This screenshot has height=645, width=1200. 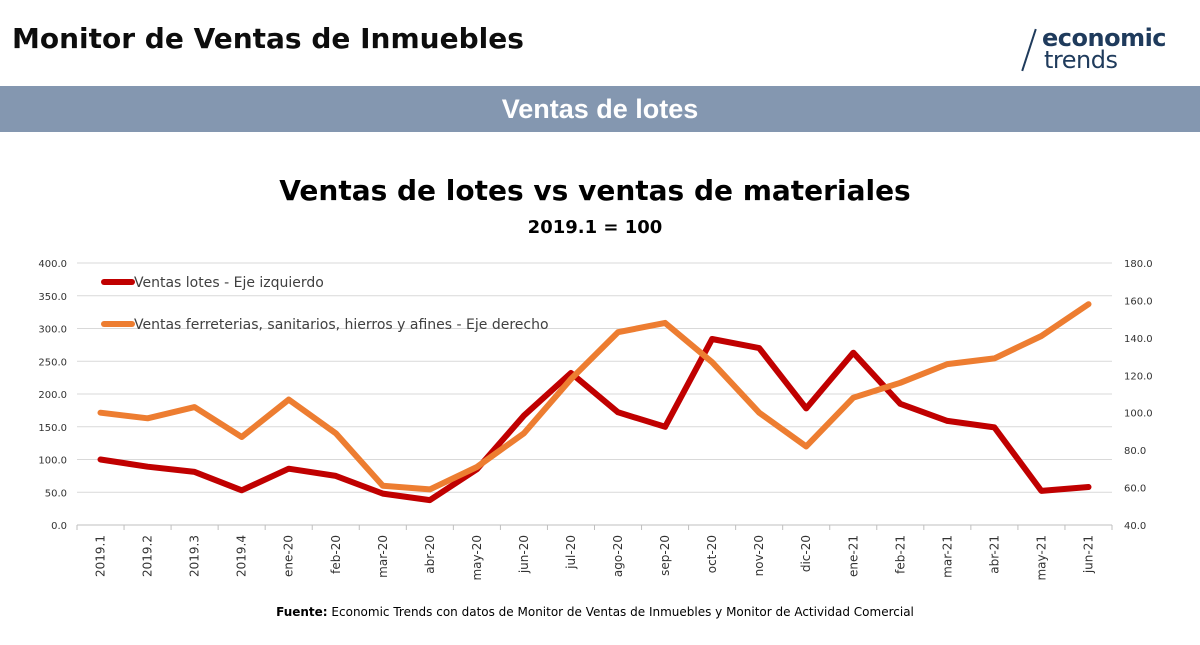 What do you see at coordinates (759, 555) in the screenshot?
I see `x-tick-label: nov-20` at bounding box center [759, 555].